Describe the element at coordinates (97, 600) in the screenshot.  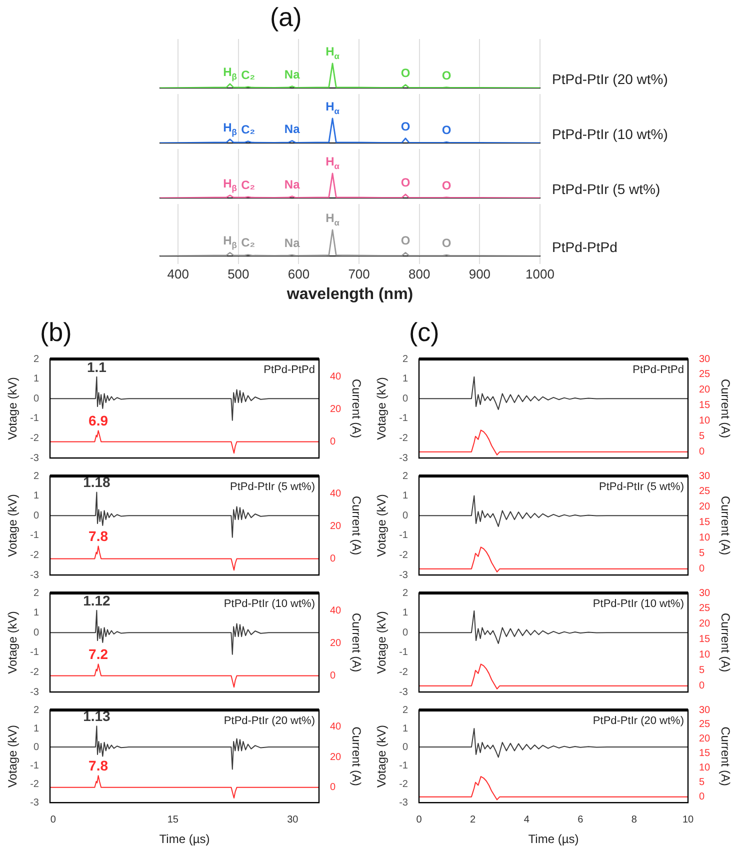
I see `data-label: 1.12` at that location.